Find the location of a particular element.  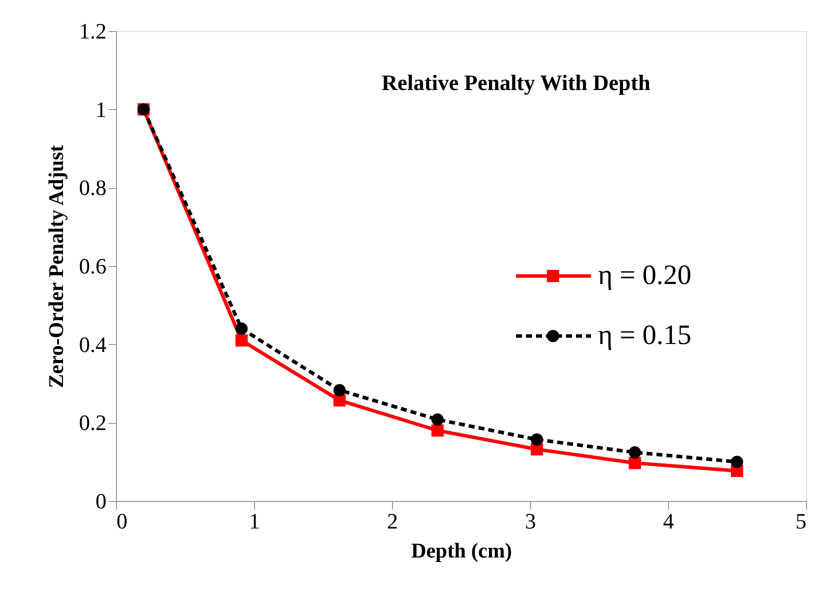

x-tick-label: 4 is located at coordinates (668, 521).